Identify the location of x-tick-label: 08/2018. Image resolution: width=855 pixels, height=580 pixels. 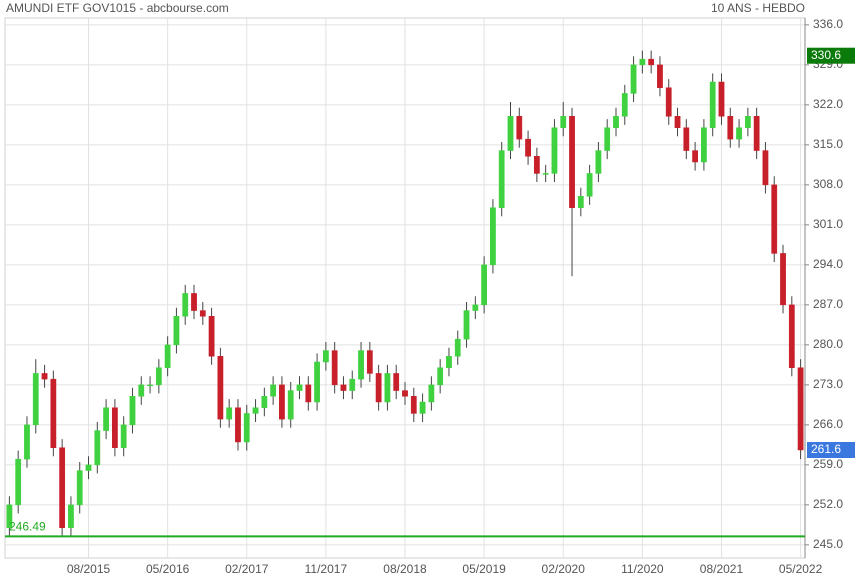
(405, 569).